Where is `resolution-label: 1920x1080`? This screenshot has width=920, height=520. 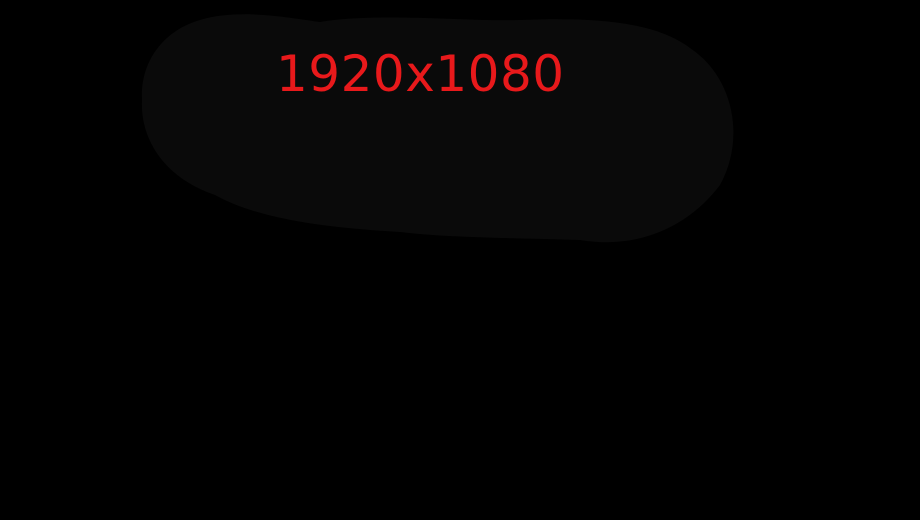
resolution-label: 1920x1080 is located at coordinates (420, 74).